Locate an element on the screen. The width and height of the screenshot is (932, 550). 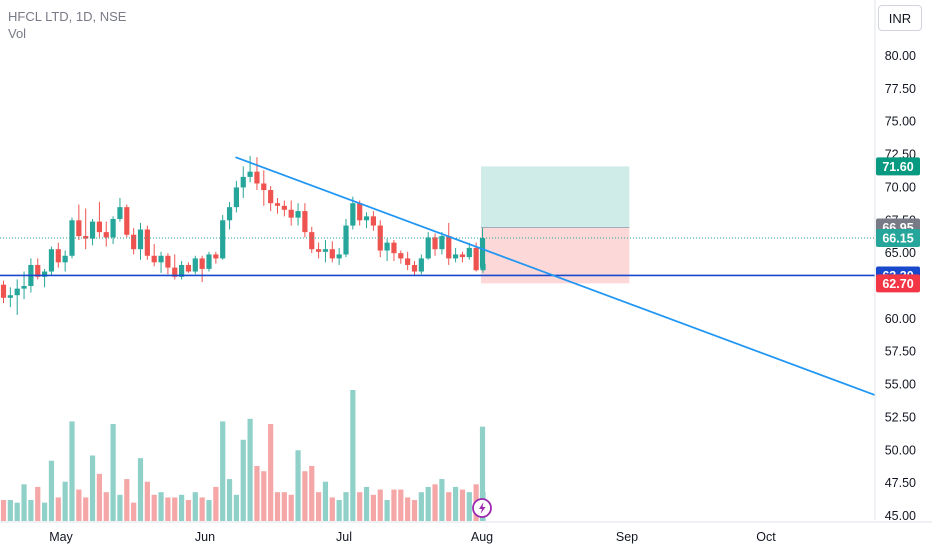
volume-label: Vol is located at coordinates (17, 33).